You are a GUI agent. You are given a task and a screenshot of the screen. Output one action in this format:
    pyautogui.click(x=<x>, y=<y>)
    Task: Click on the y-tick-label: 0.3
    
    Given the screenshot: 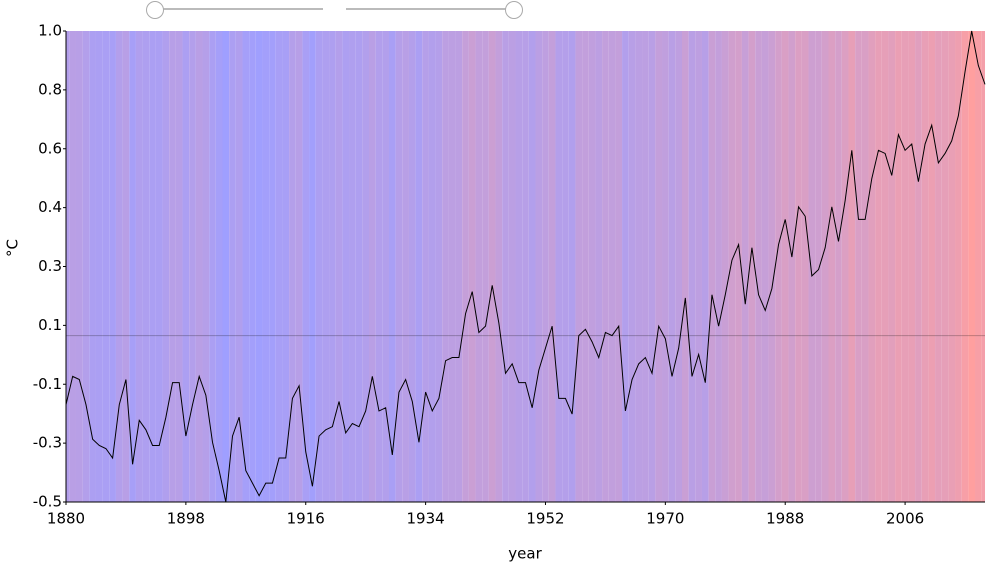 What is the action you would take?
    pyautogui.click(x=50, y=266)
    